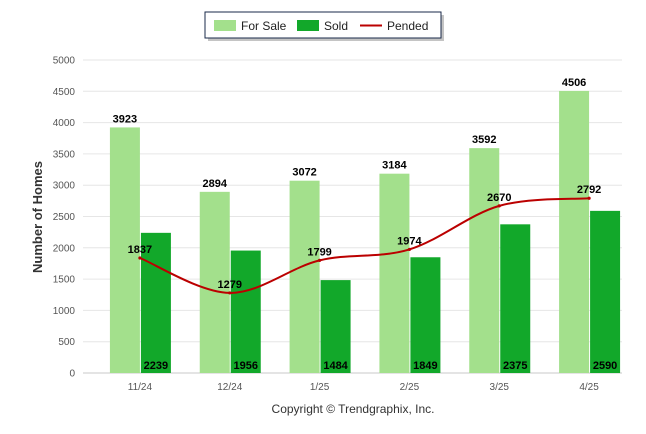  What do you see at coordinates (308, 25) in the screenshot?
I see `legend-swatch-sold` at bounding box center [308, 25].